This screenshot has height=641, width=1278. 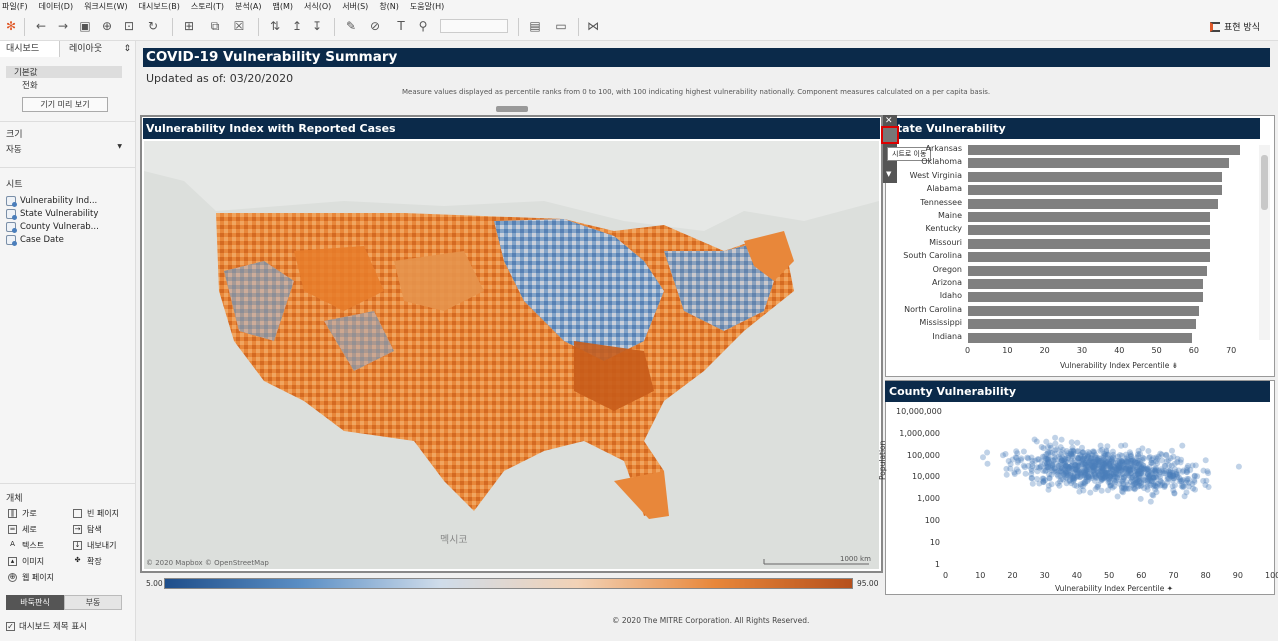 I want to click on menu-item: 워크시트(W), so click(x=106, y=6).